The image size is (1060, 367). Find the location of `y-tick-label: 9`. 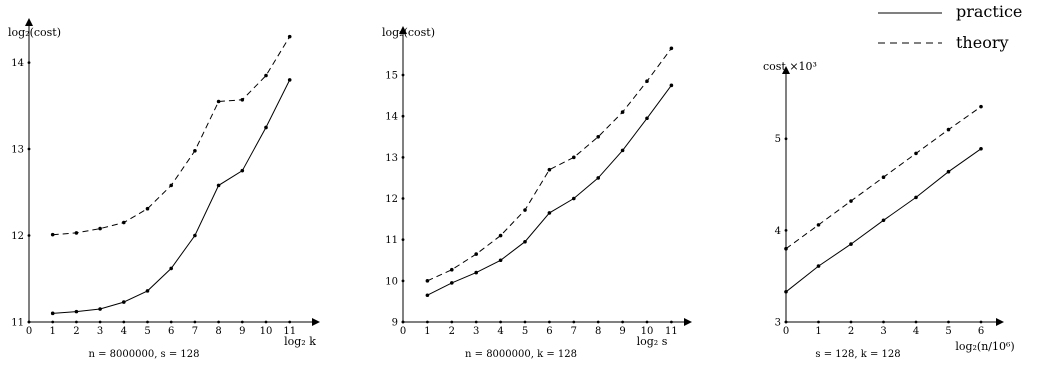

y-tick-label: 9 is located at coordinates (395, 323).